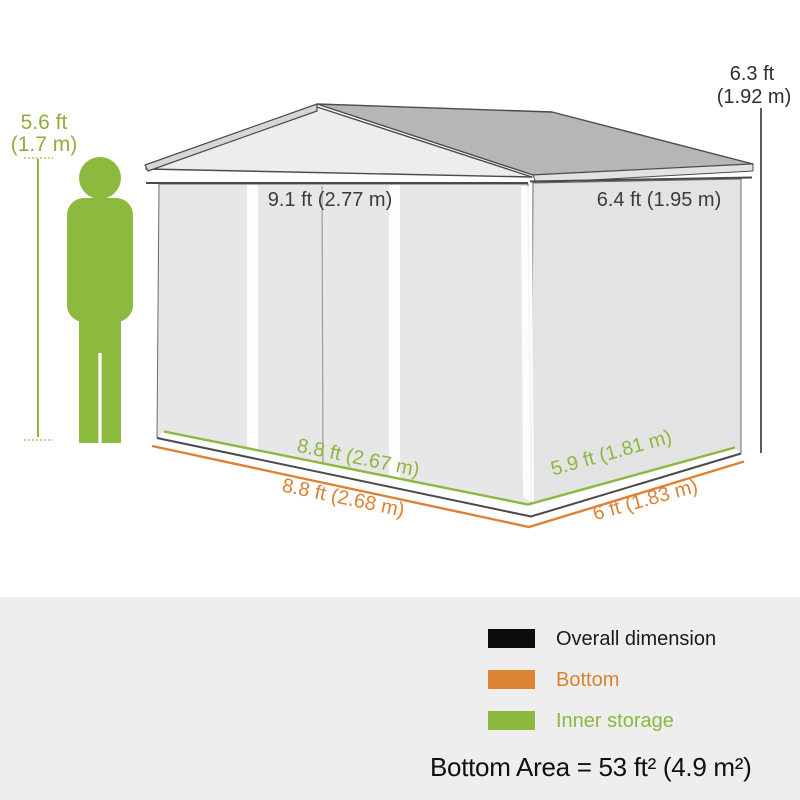  I want to click on roof-left-edge, so click(231, 137).